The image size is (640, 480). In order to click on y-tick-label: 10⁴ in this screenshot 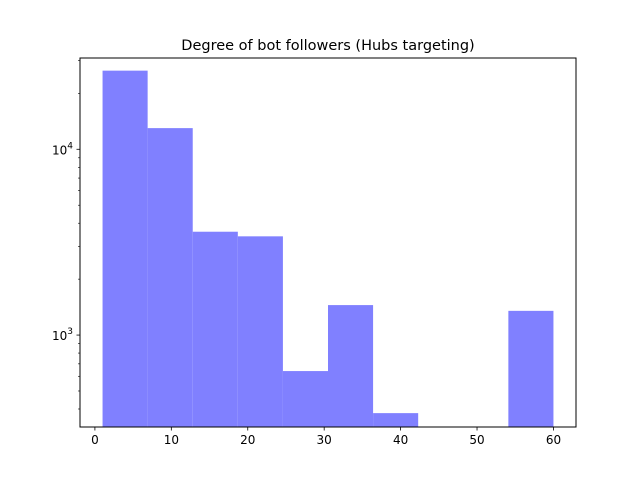, I will do `click(62, 149)`.